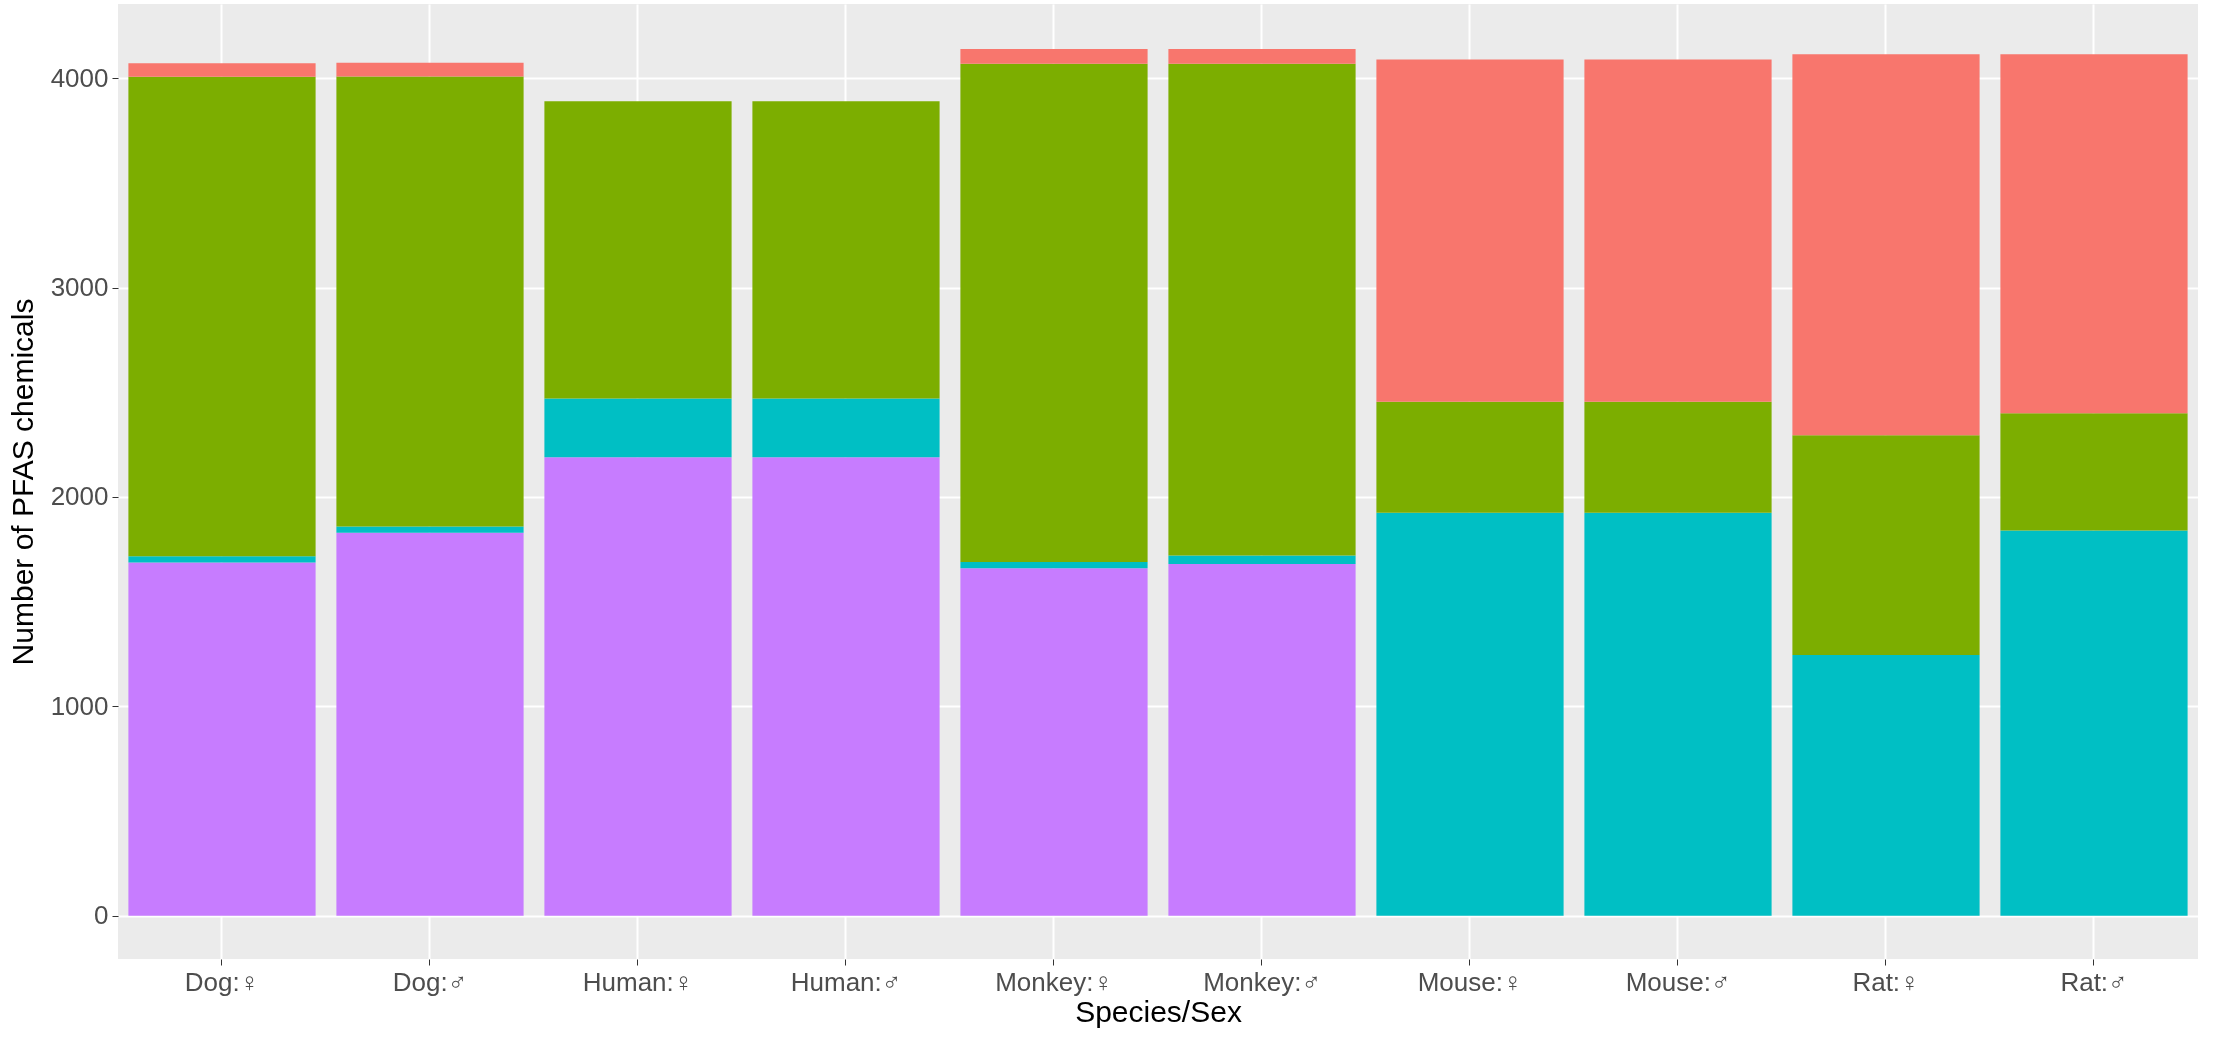 This screenshot has width=2233, height=1050. What do you see at coordinates (79, 287) in the screenshot?
I see `y-tick-label: 3000` at bounding box center [79, 287].